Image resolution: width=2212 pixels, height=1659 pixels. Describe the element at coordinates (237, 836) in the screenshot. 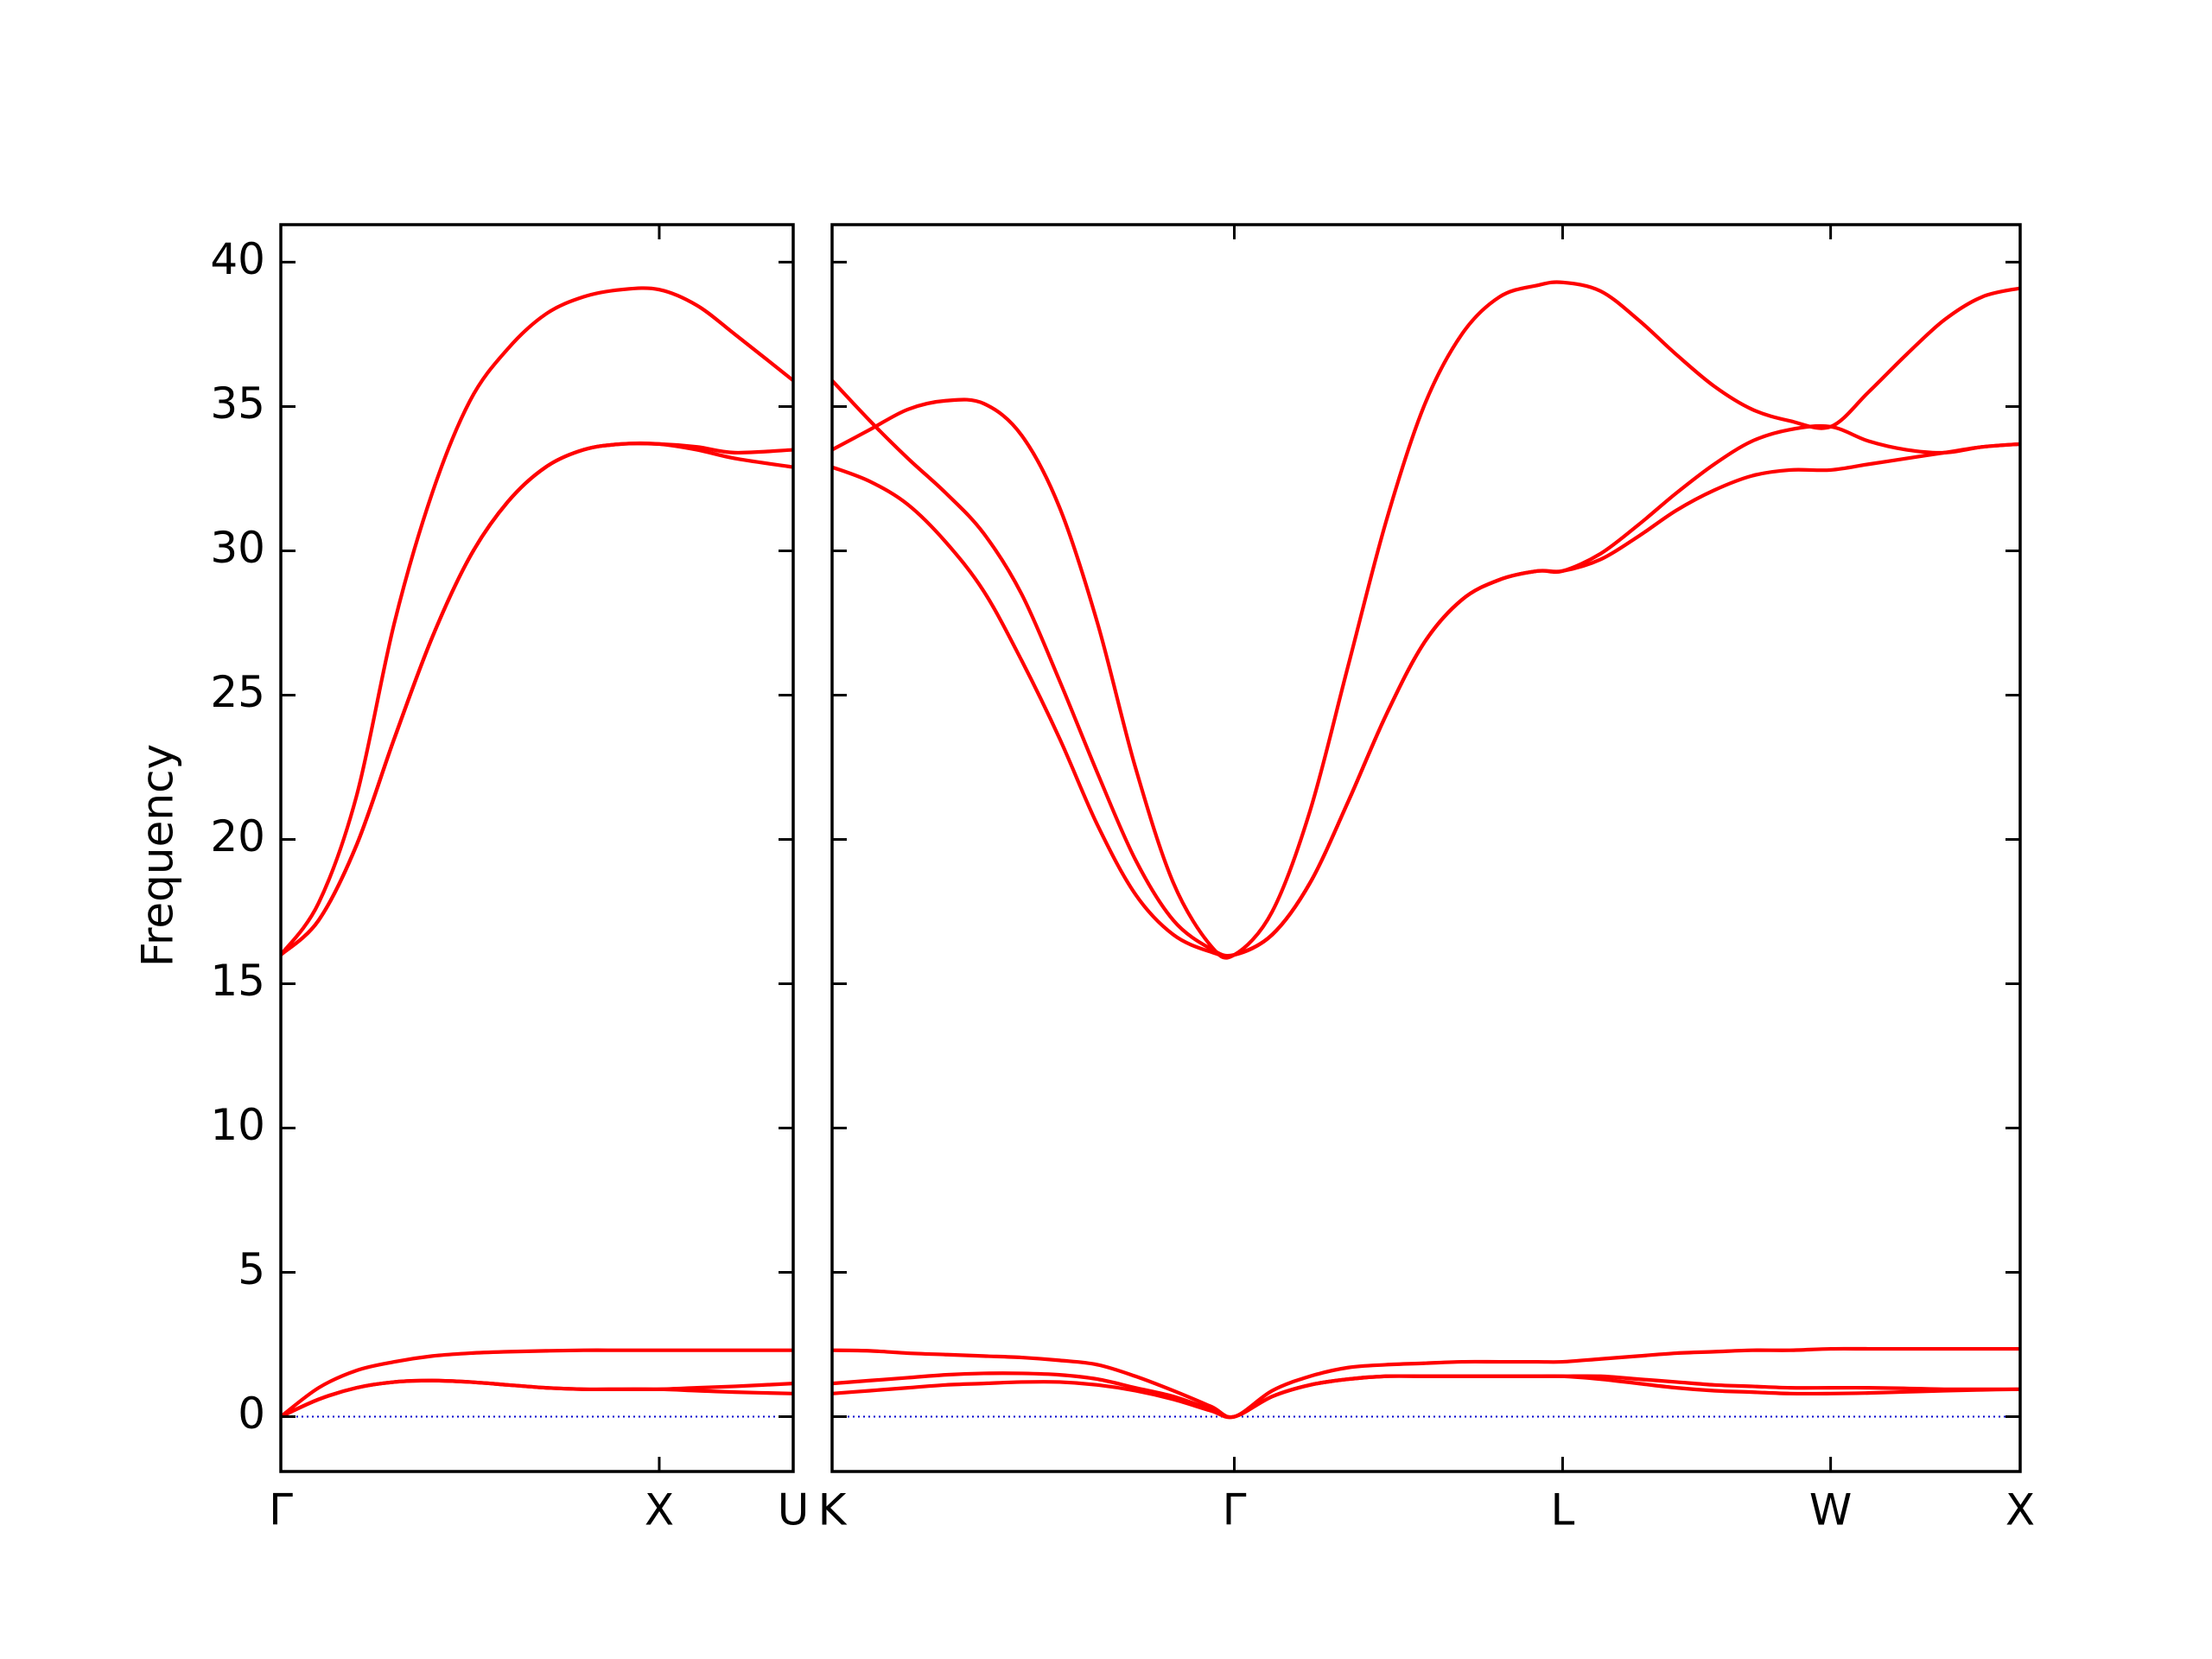

I see `y-tick-label: 20` at that location.